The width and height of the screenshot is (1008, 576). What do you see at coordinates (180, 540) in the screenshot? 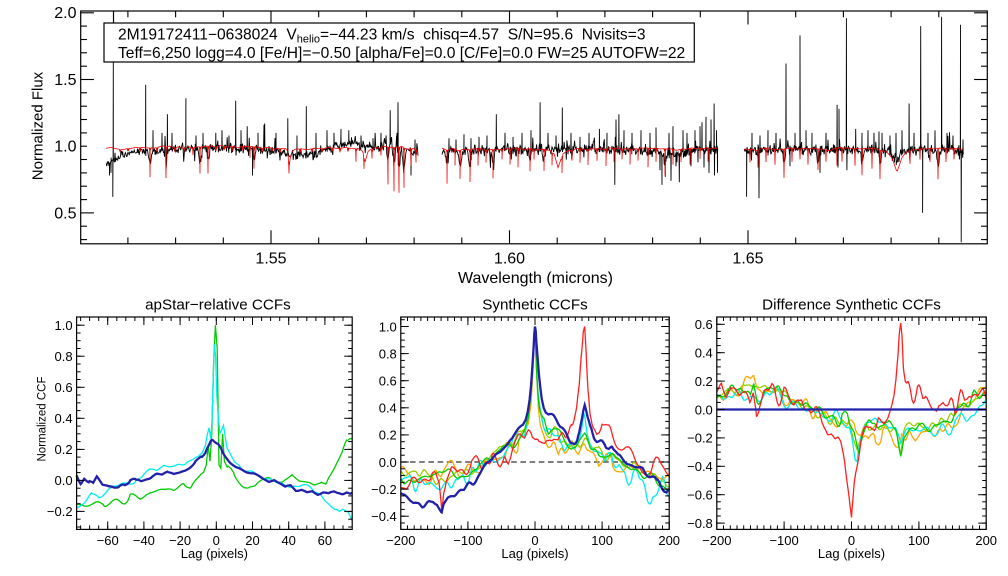
I see `svg-text: −20` at bounding box center [180, 540].